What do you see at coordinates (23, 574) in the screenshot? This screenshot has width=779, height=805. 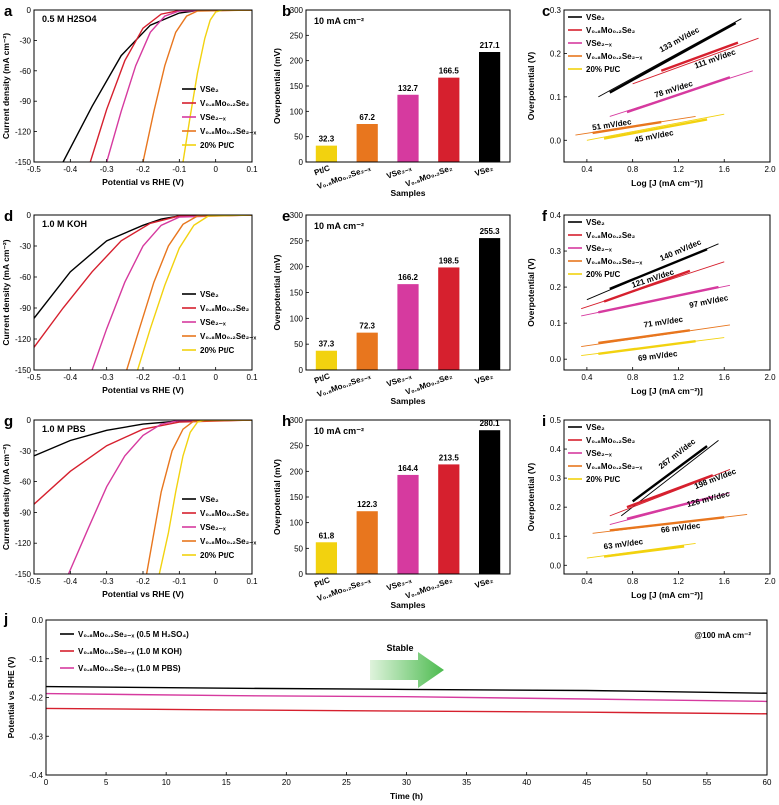 I see `g-ytick-label: -150` at bounding box center [23, 574].